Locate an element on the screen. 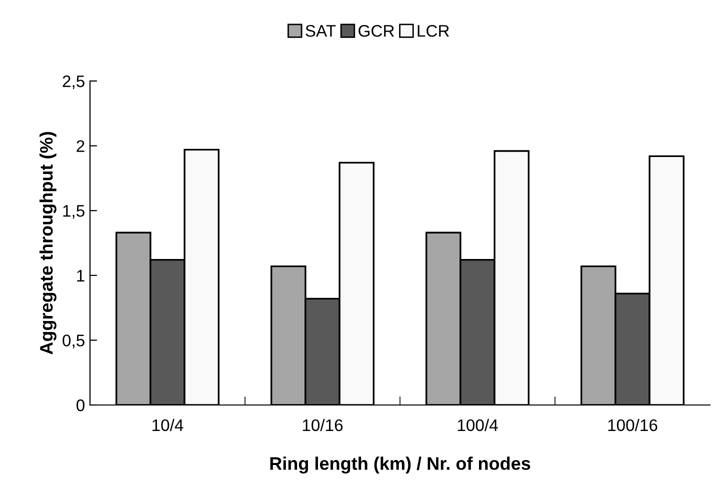  x-tick-label: 100/4 is located at coordinates (478, 425).